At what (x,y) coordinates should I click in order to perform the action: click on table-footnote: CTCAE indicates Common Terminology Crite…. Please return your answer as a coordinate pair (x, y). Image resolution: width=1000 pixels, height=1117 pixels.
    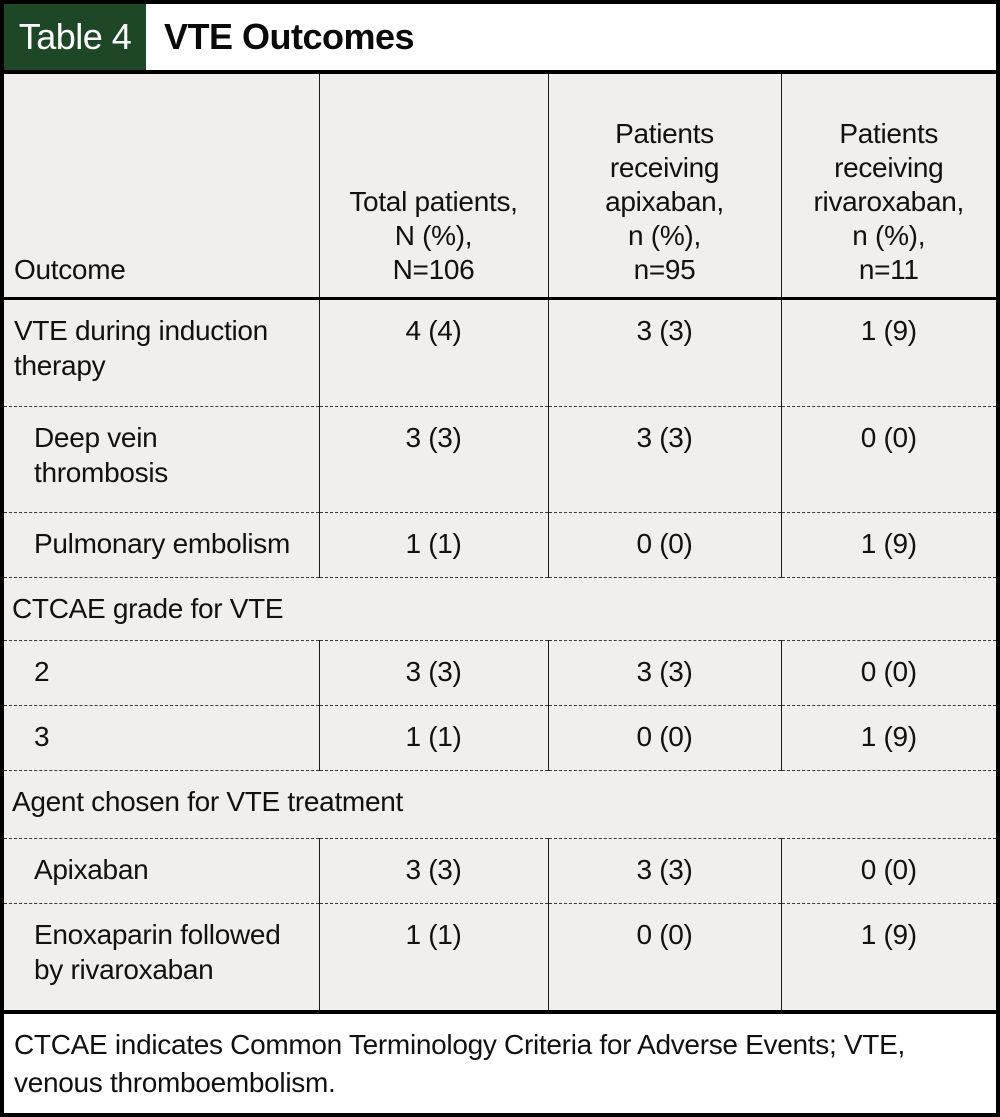
    Looking at the image, I should click on (500, 1061).